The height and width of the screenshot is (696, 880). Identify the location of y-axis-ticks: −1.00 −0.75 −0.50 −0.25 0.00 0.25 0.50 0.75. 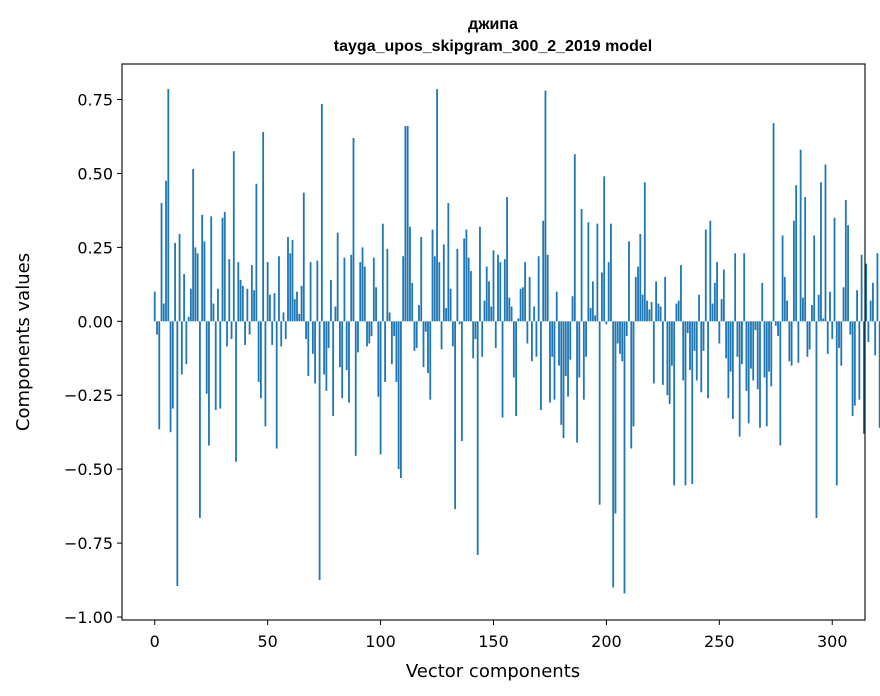
(93, 358).